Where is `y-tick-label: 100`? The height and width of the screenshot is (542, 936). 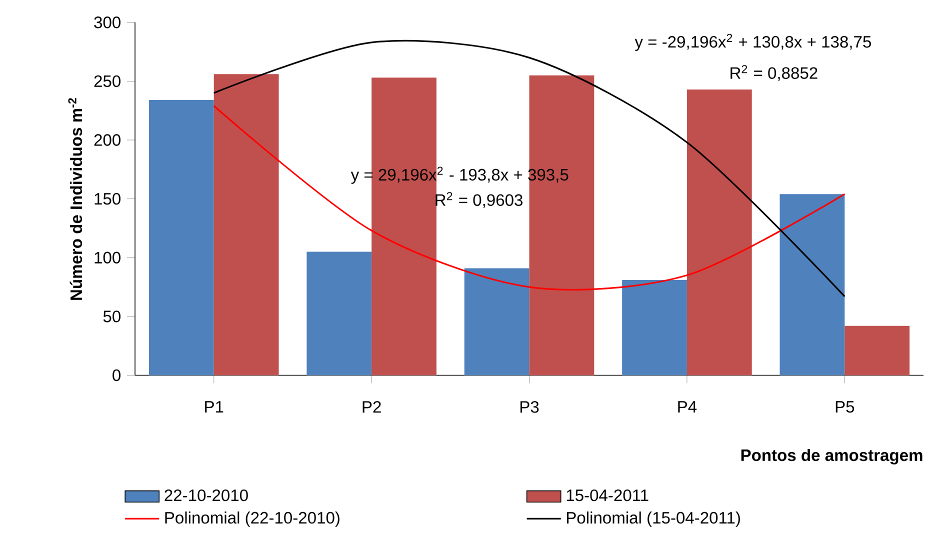 y-tick-label: 100 is located at coordinates (107, 258).